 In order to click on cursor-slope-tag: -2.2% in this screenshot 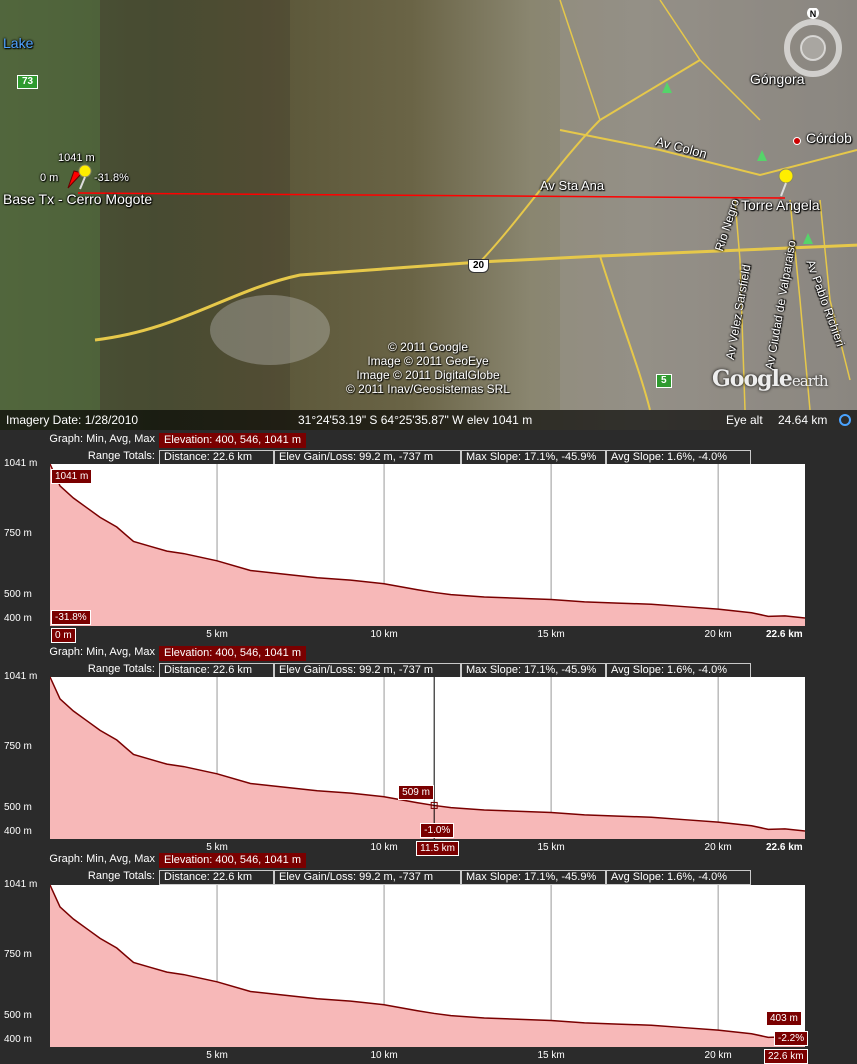, I will do `click(791, 1038)`.